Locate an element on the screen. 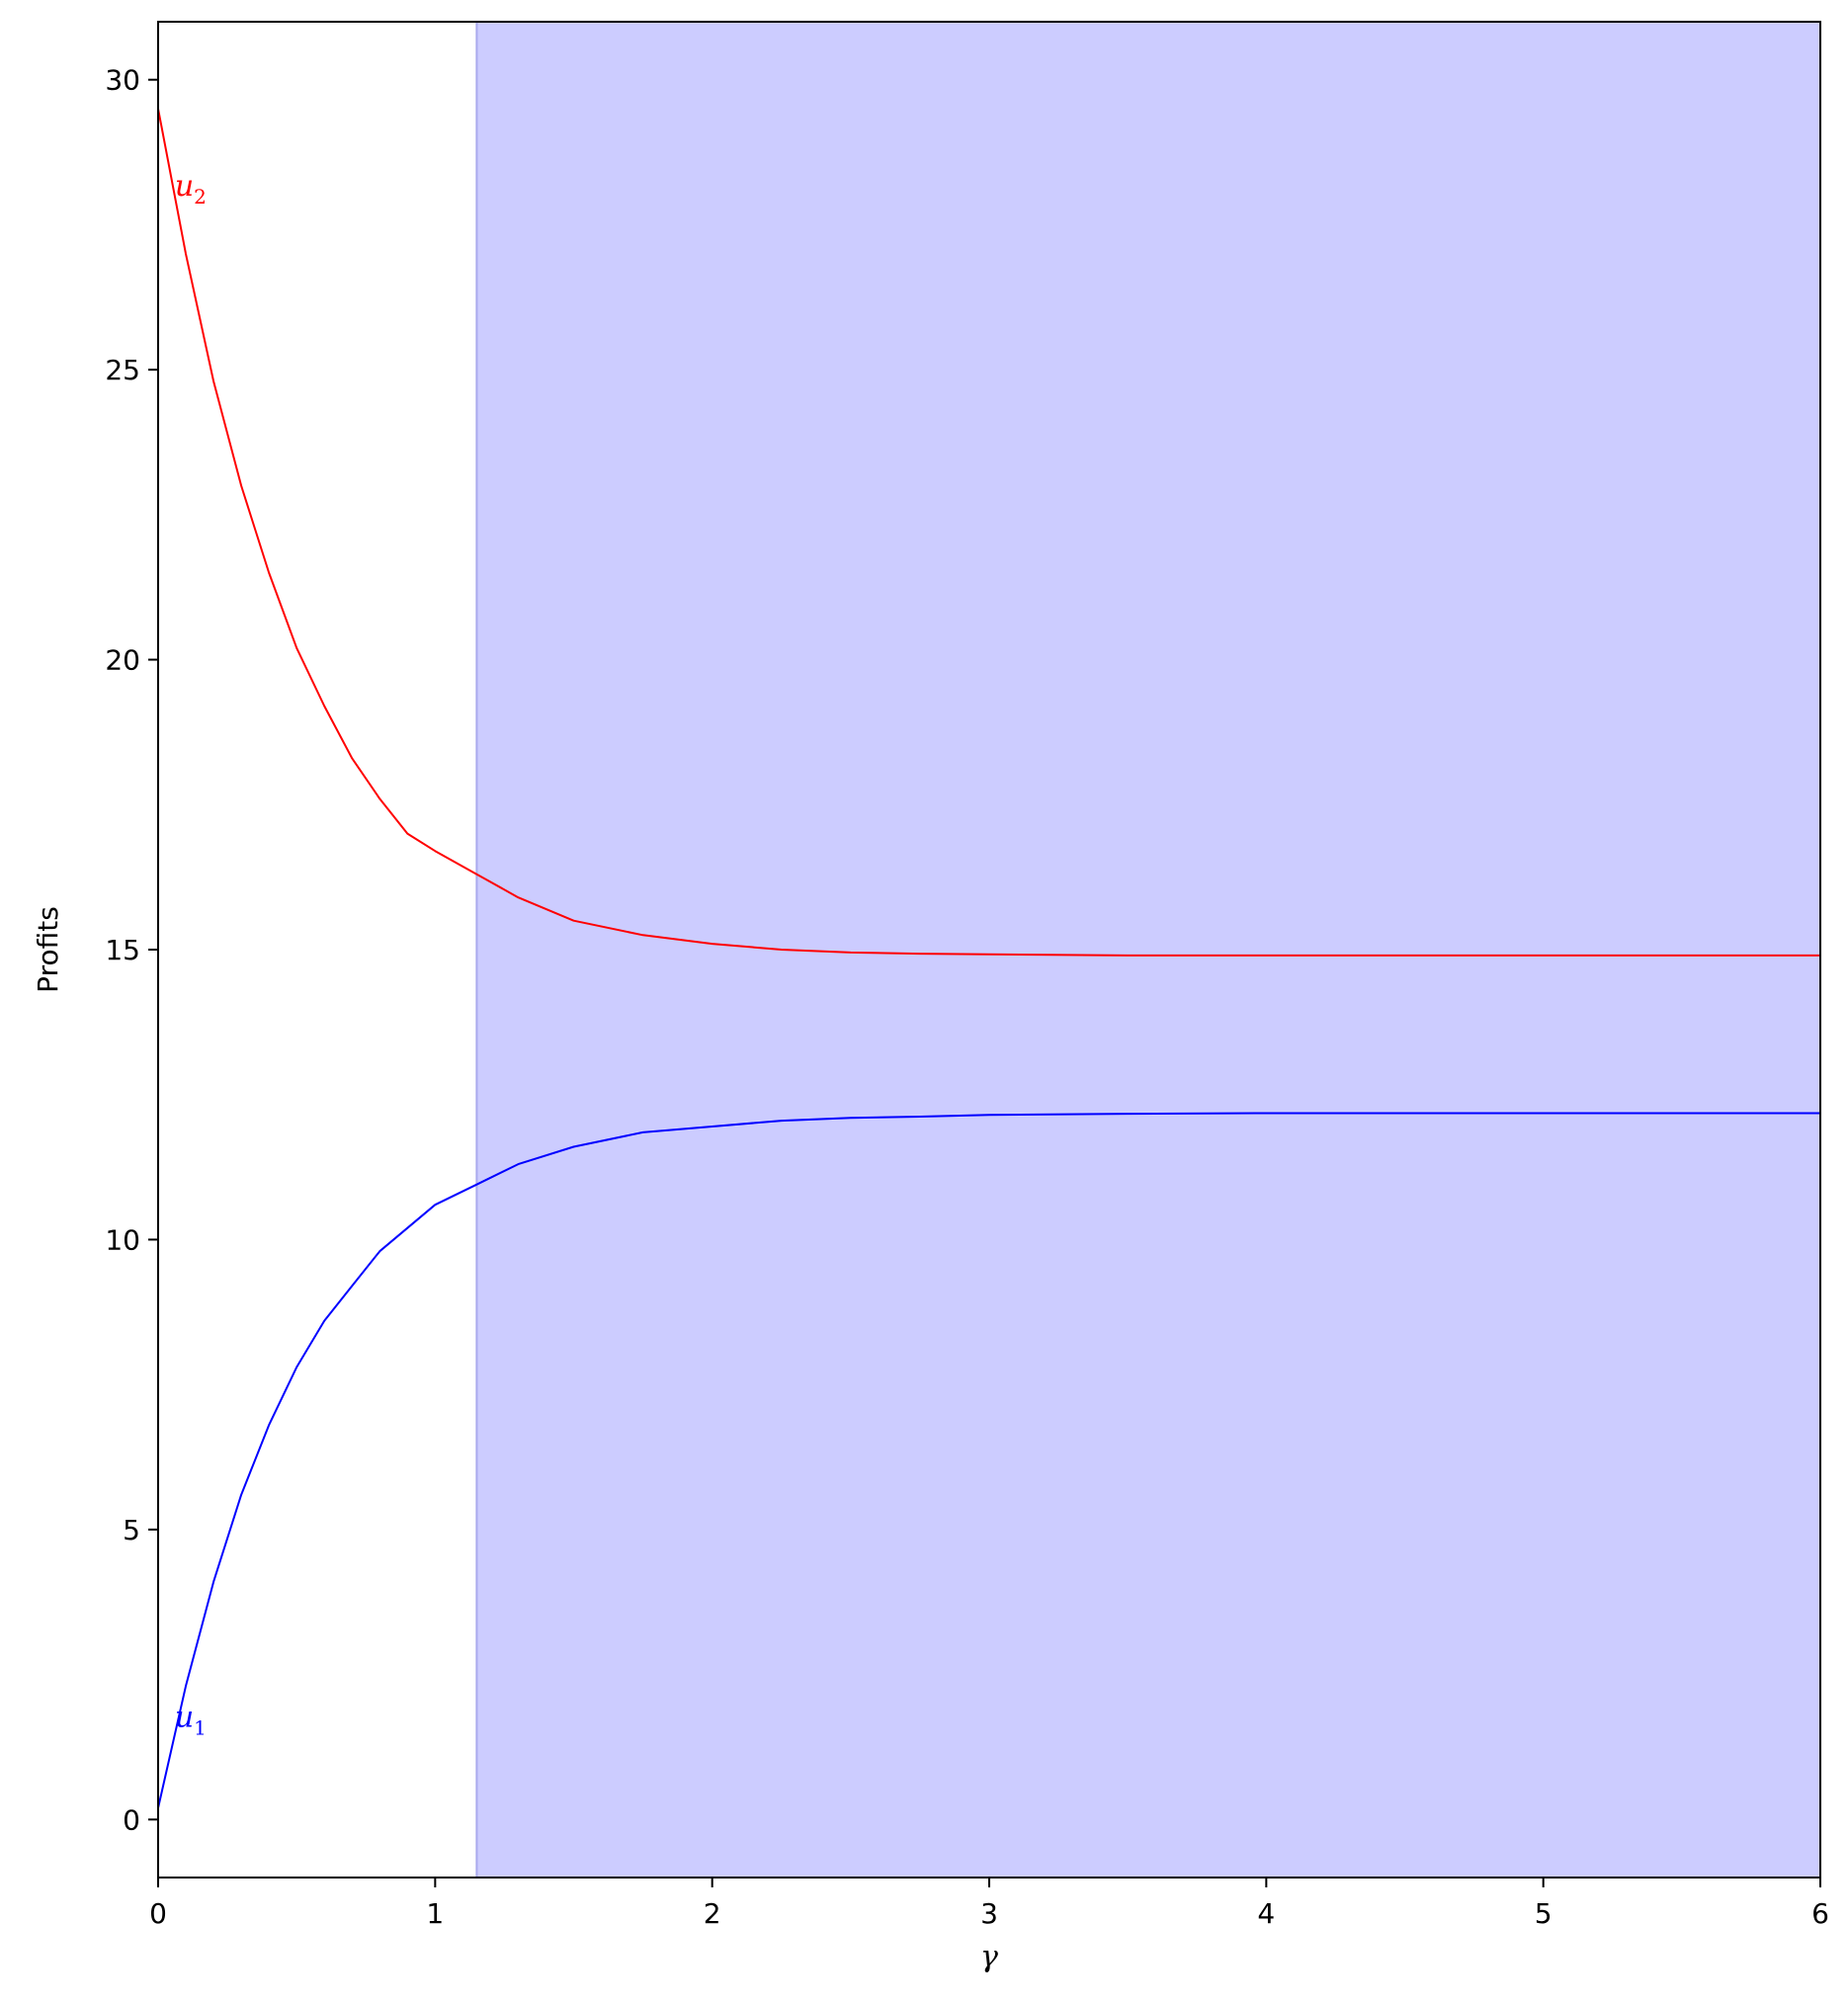 This screenshot has width=1848, height=2004. x-tick-label: 3 is located at coordinates (989, 1914).